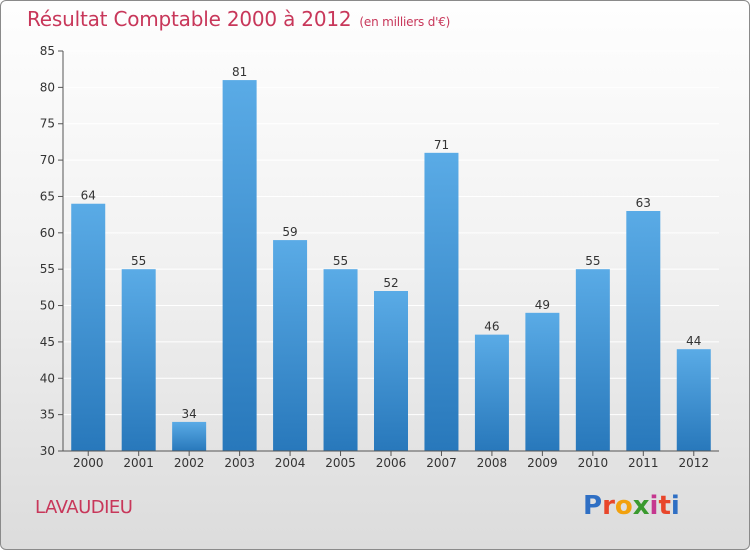 This screenshot has width=750, height=550. What do you see at coordinates (391, 371) in the screenshot?
I see `bar-2006` at bounding box center [391, 371].